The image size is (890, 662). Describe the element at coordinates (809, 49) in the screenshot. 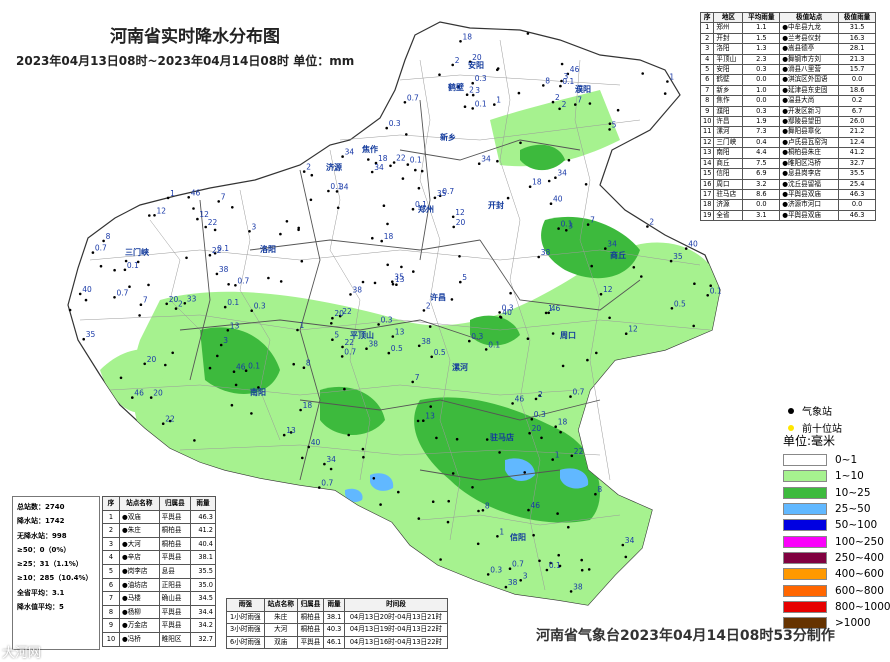

I see `table-cell: ●嵩县德亭` at that location.